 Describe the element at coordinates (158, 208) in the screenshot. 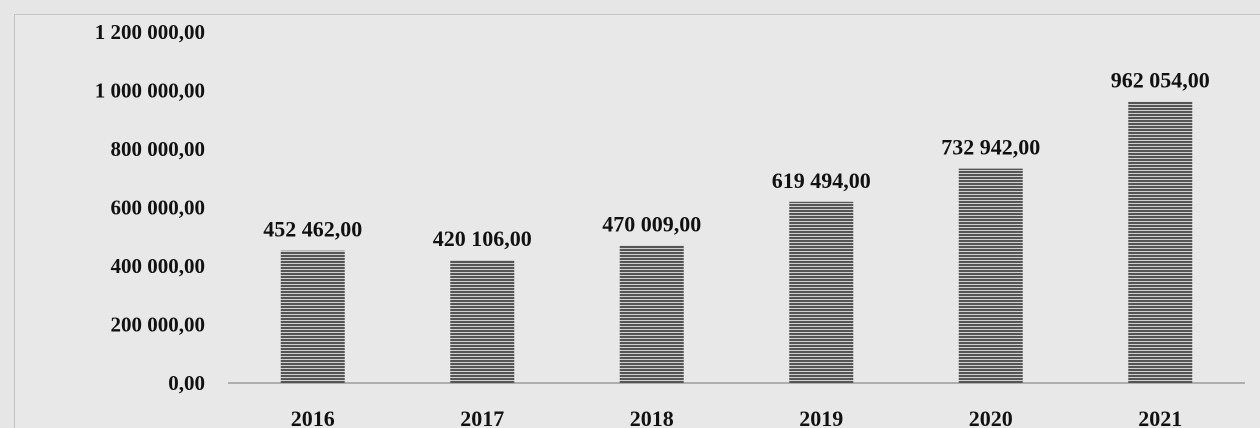

I see `y-tick-label: 600 000,00` at that location.